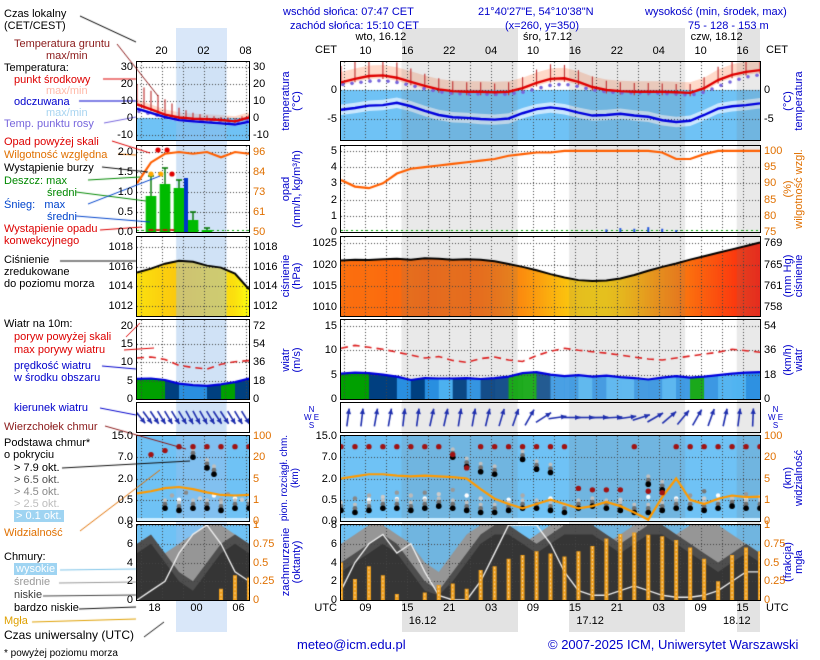  Describe the element at coordinates (42, 241) in the screenshot. I see `label-convective-2: konwekcyjnego` at that location.